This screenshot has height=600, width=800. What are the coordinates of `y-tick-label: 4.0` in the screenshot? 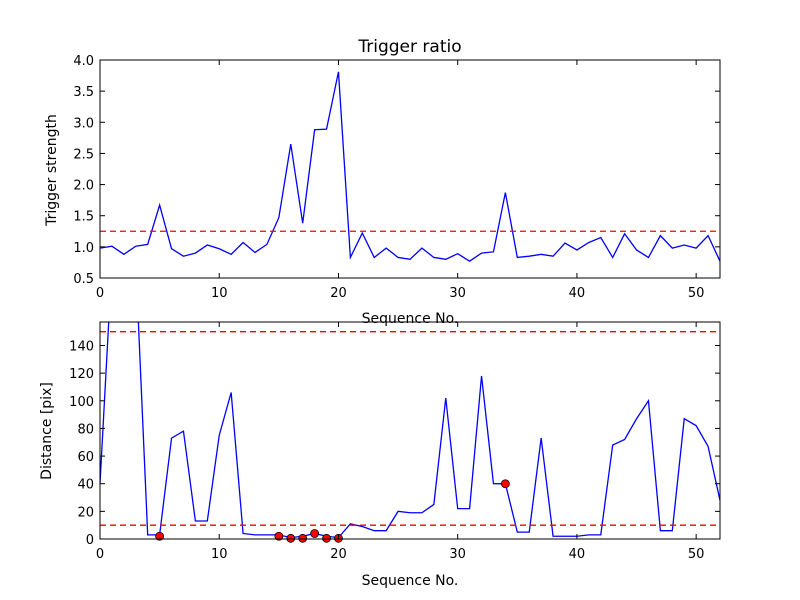 It's located at (83, 61).